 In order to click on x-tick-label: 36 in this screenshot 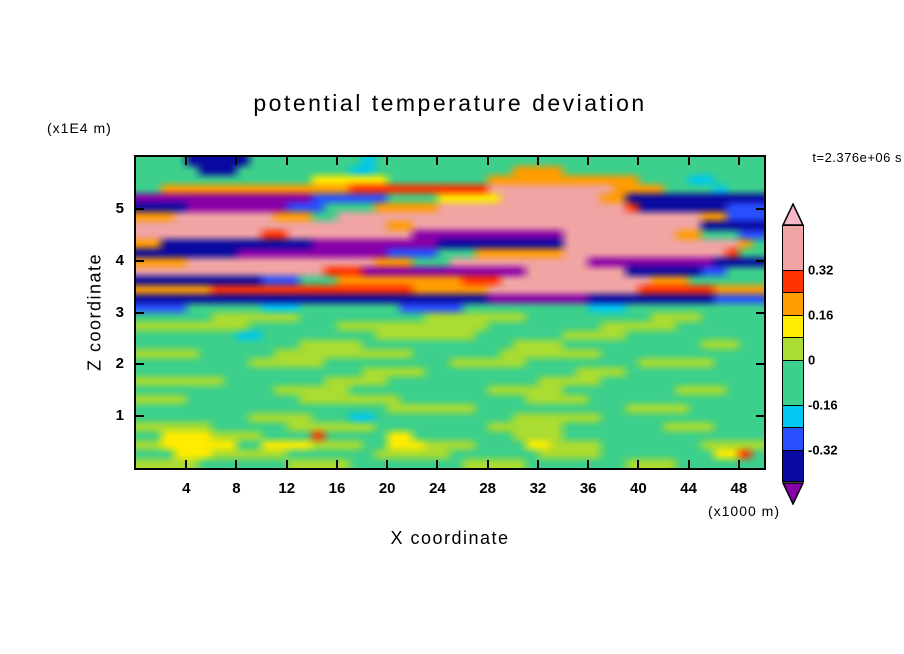, I will do `click(588, 488)`.